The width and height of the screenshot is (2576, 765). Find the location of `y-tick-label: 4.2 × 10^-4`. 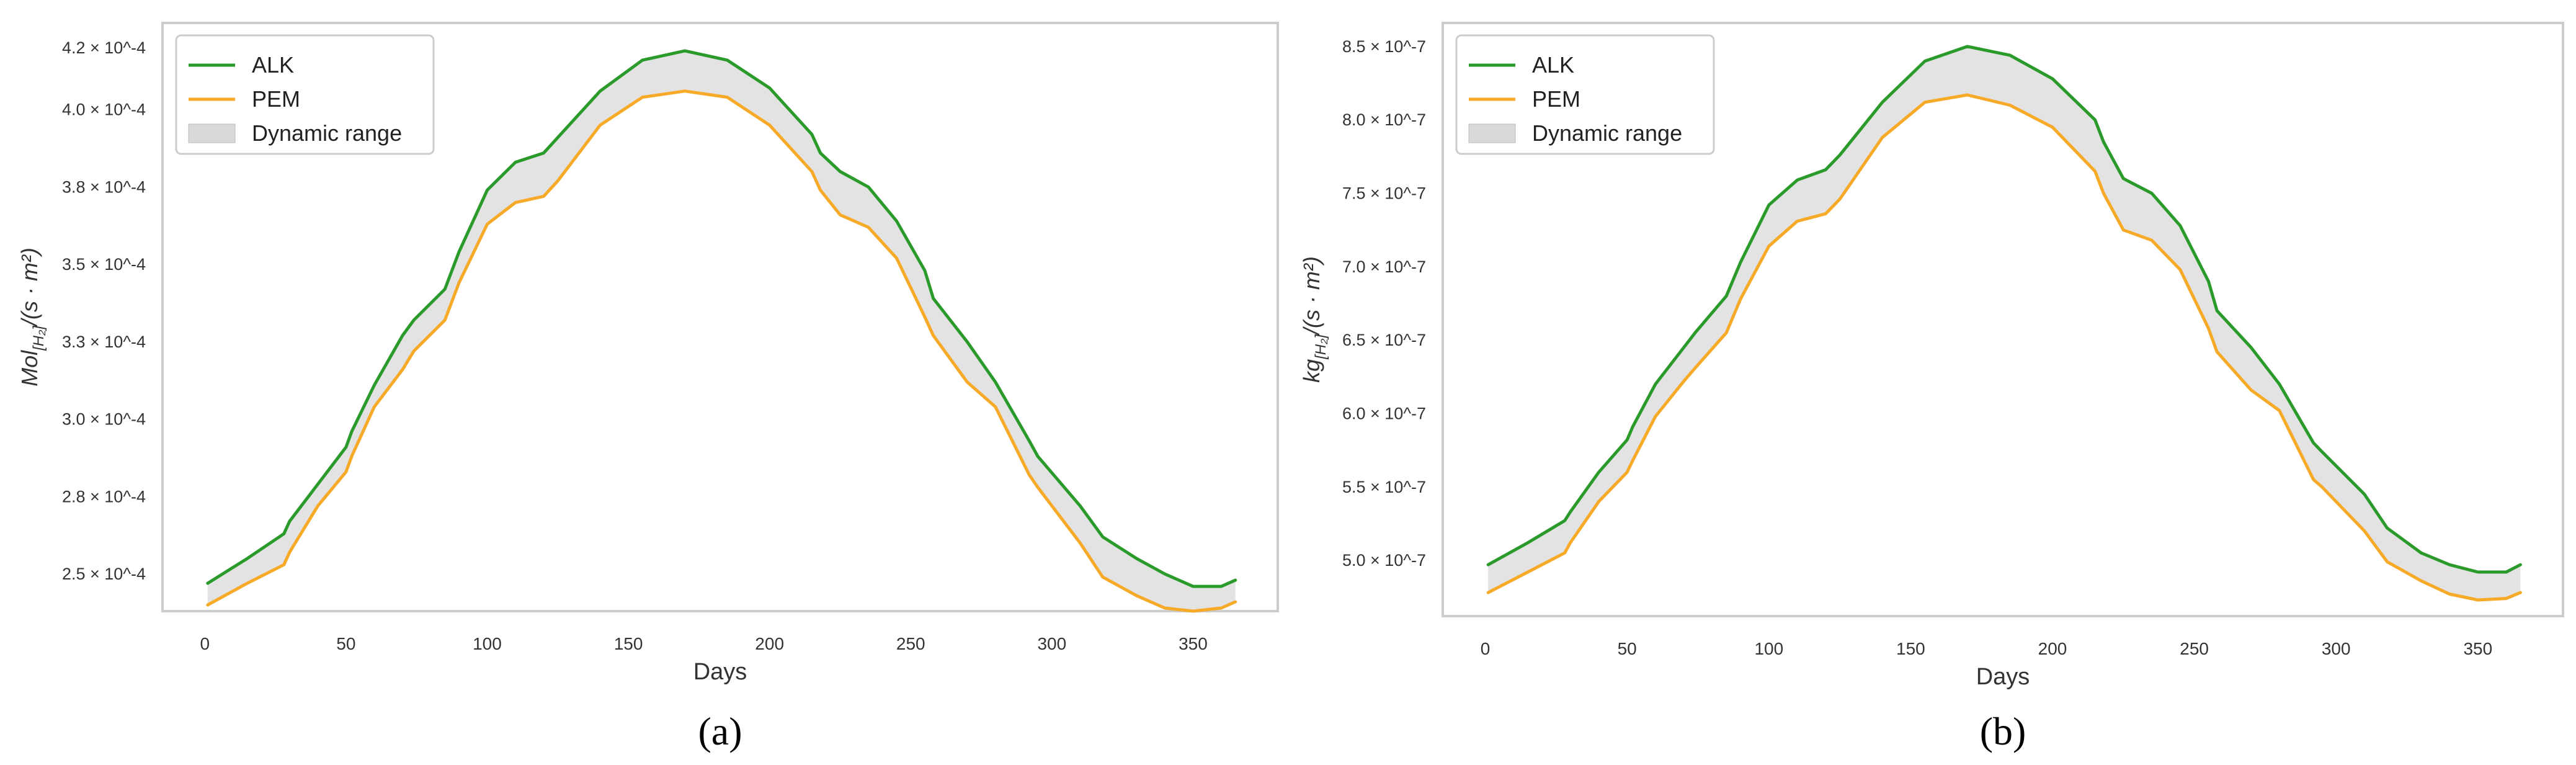

y-tick-label: 4.2 × 10^-4 is located at coordinates (104, 48).